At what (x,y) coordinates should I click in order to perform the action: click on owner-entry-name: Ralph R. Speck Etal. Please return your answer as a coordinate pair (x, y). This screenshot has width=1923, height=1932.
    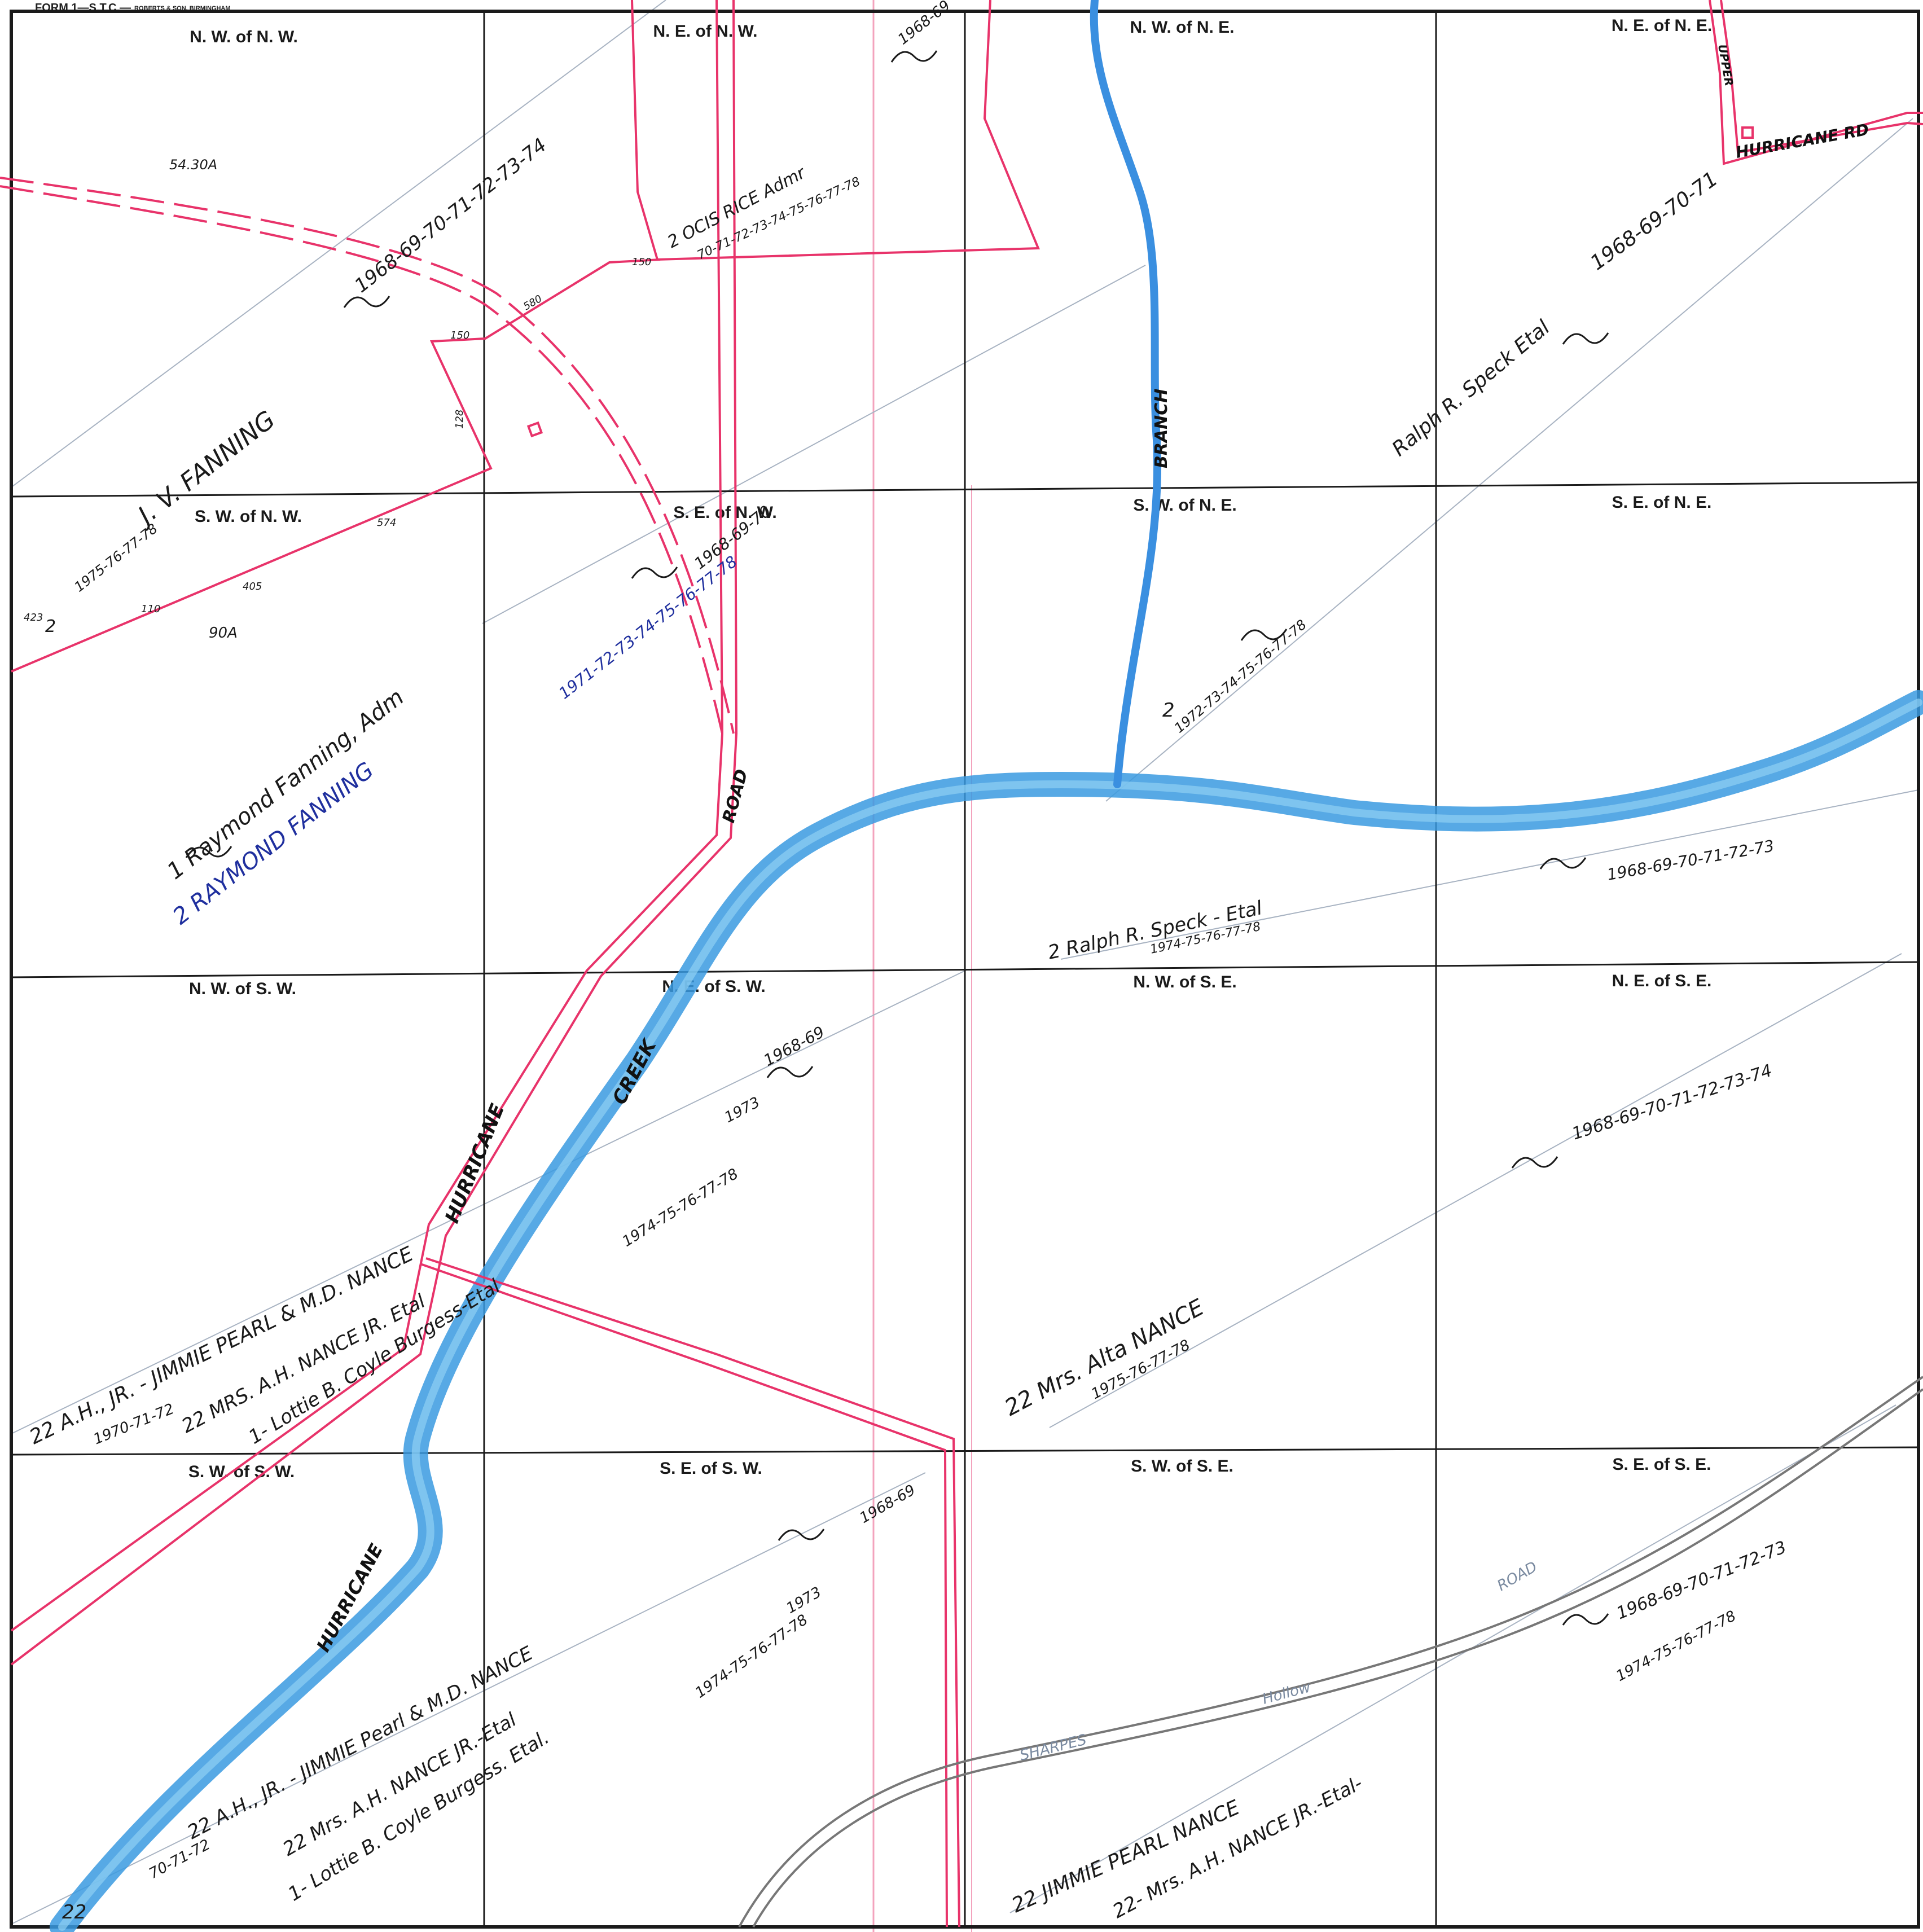
    Looking at the image, I should click on (1471, 388).